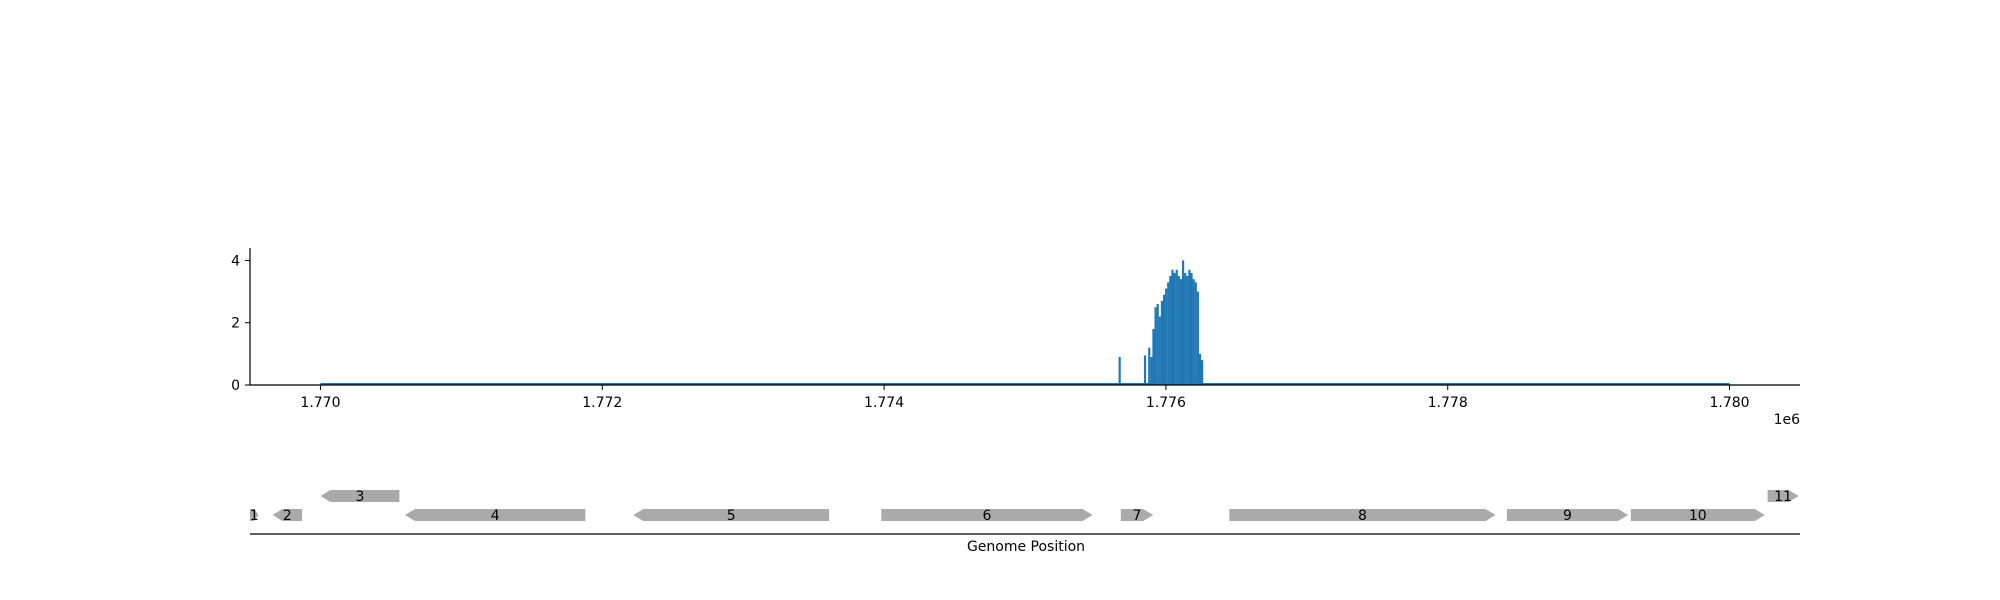 The height and width of the screenshot is (600, 2000). Describe the element at coordinates (235, 324) in the screenshot. I see `y-tick-label: 2` at that location.